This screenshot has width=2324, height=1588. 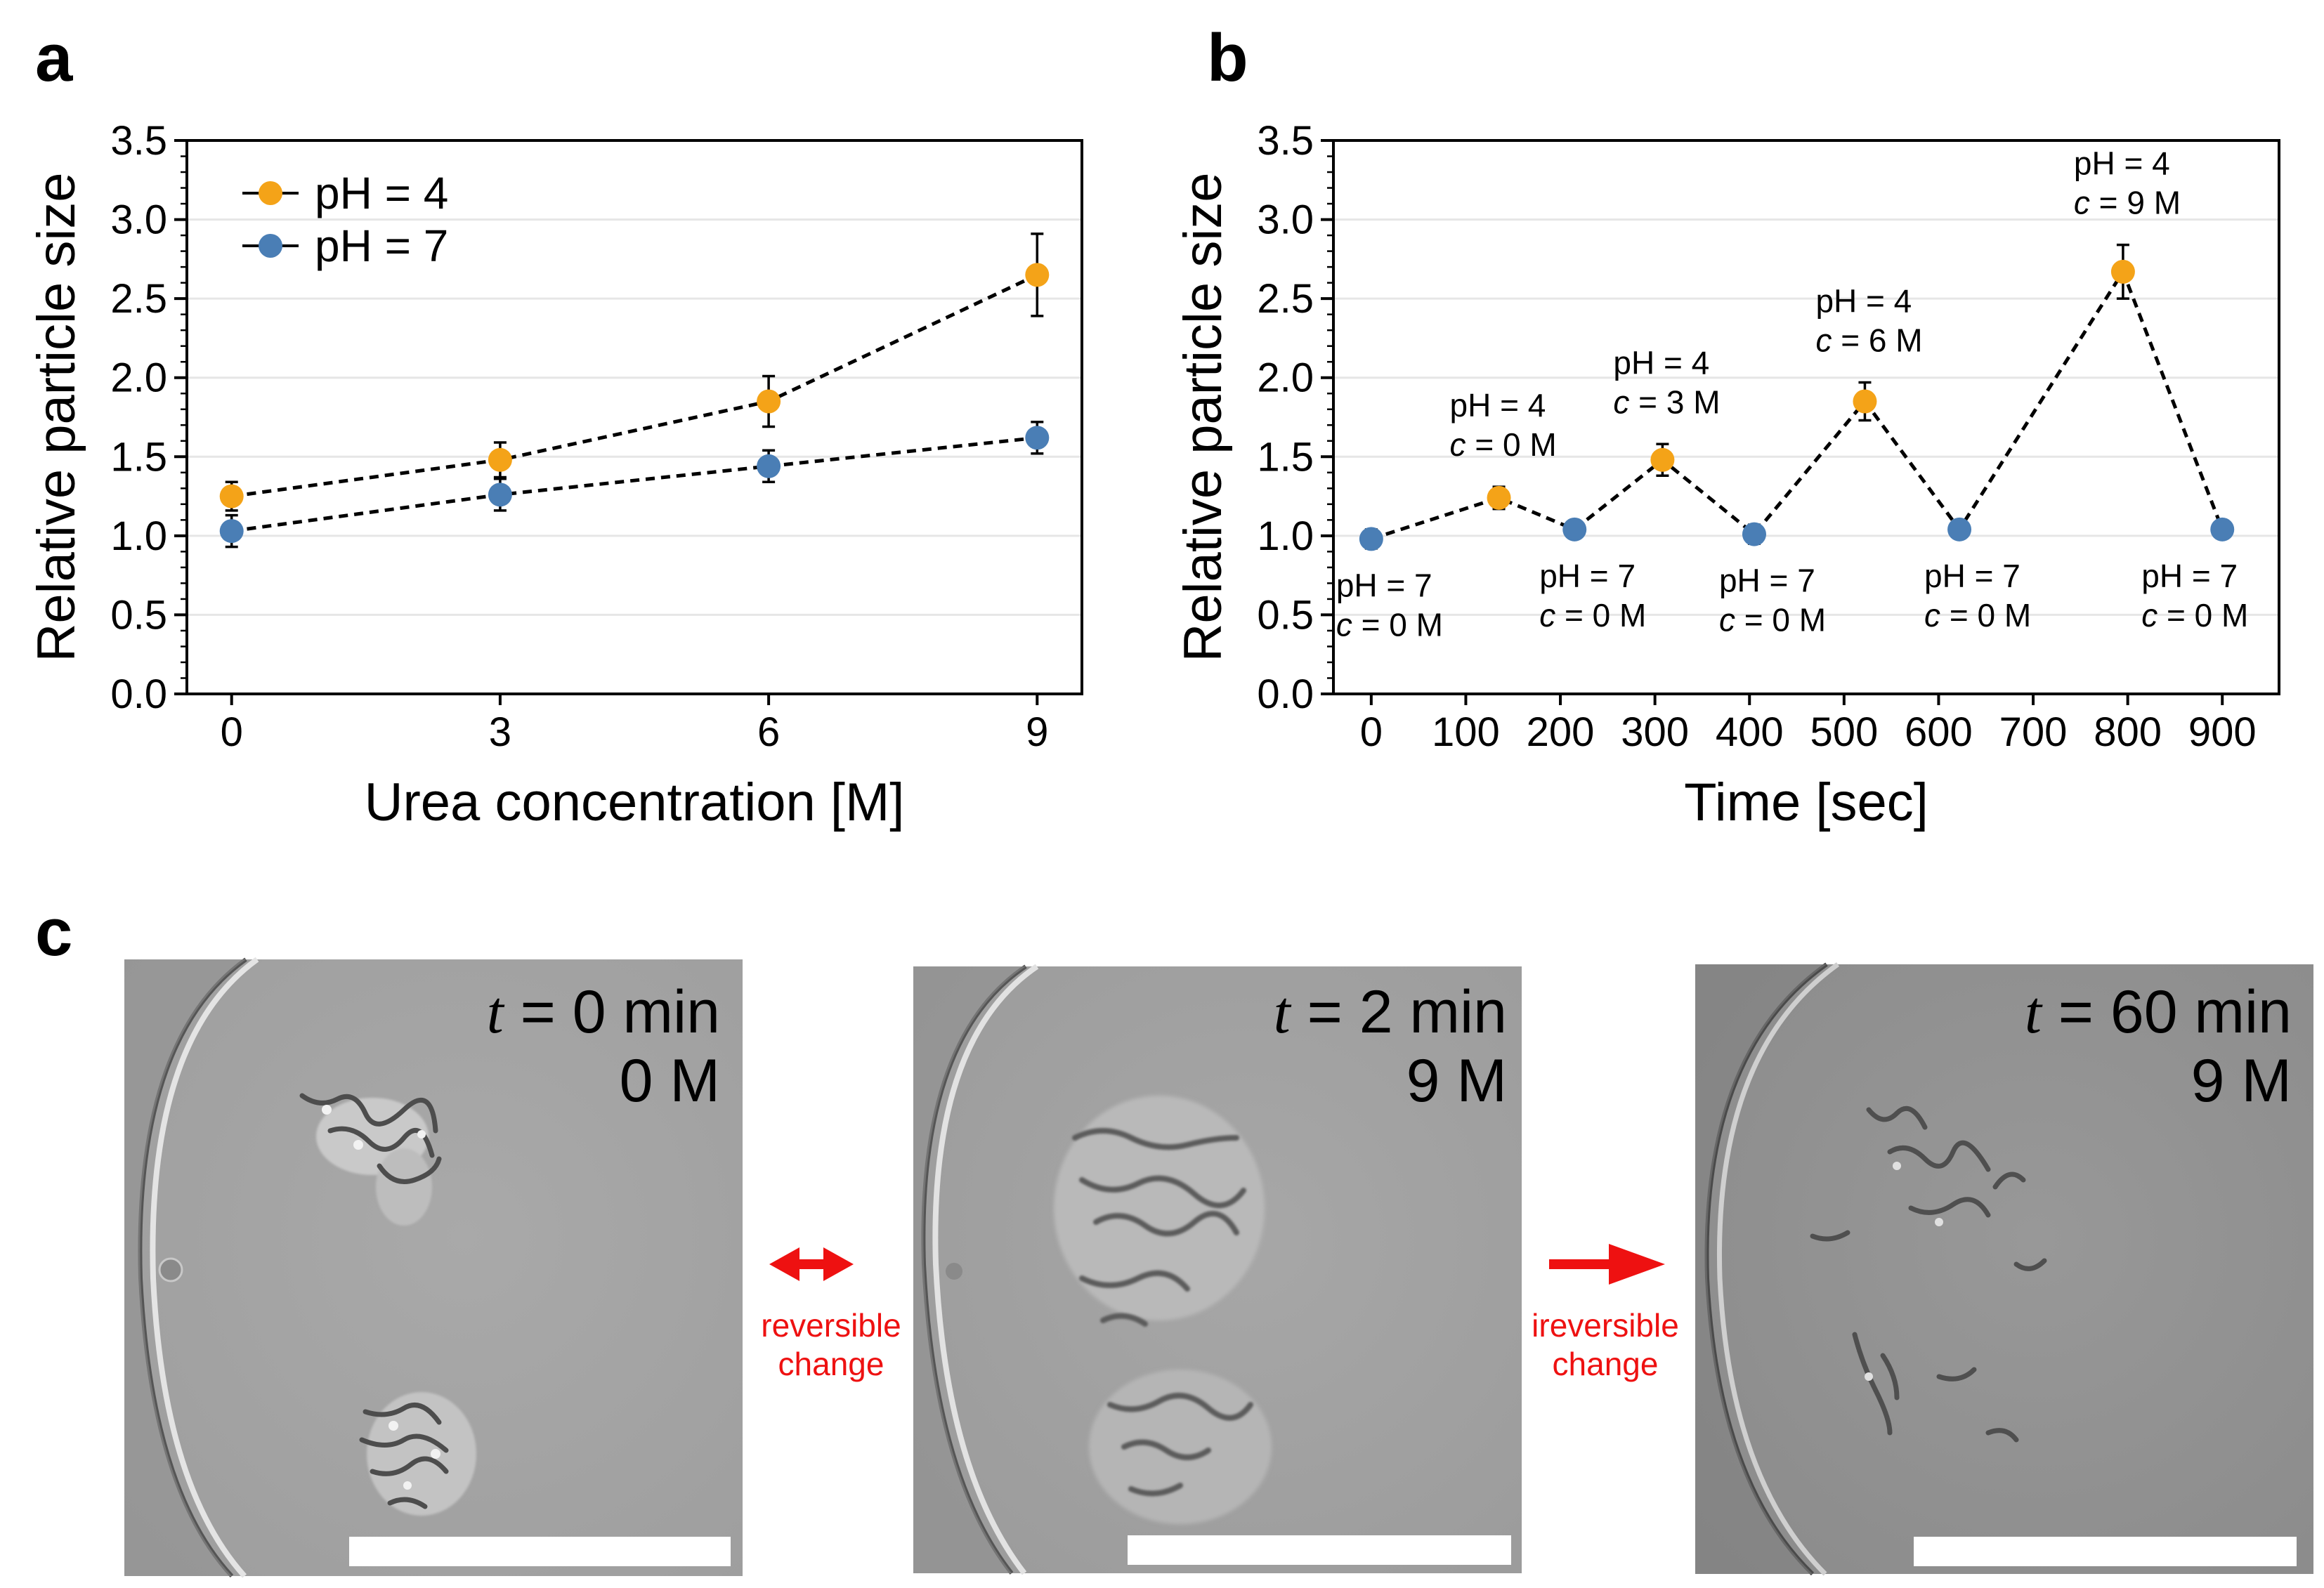 What do you see at coordinates (634, 386) in the screenshot?
I see `series-line-ph4` at bounding box center [634, 386].